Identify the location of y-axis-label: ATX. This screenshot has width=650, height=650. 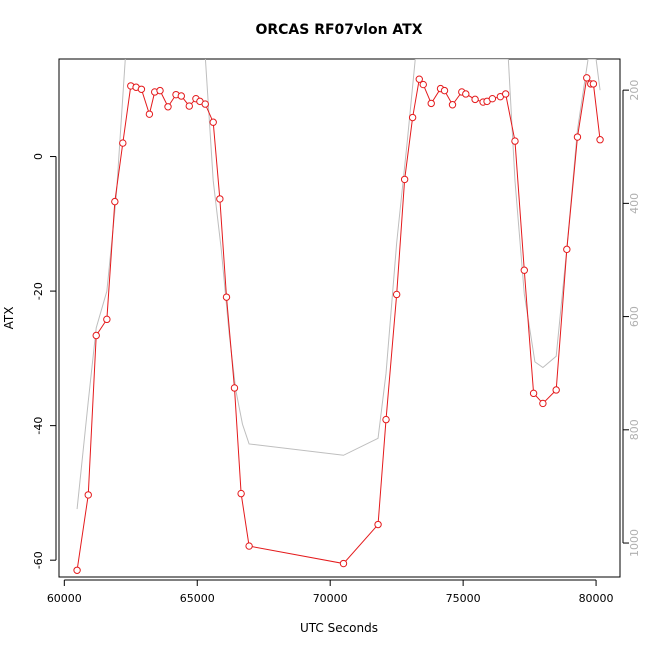
(9, 318).